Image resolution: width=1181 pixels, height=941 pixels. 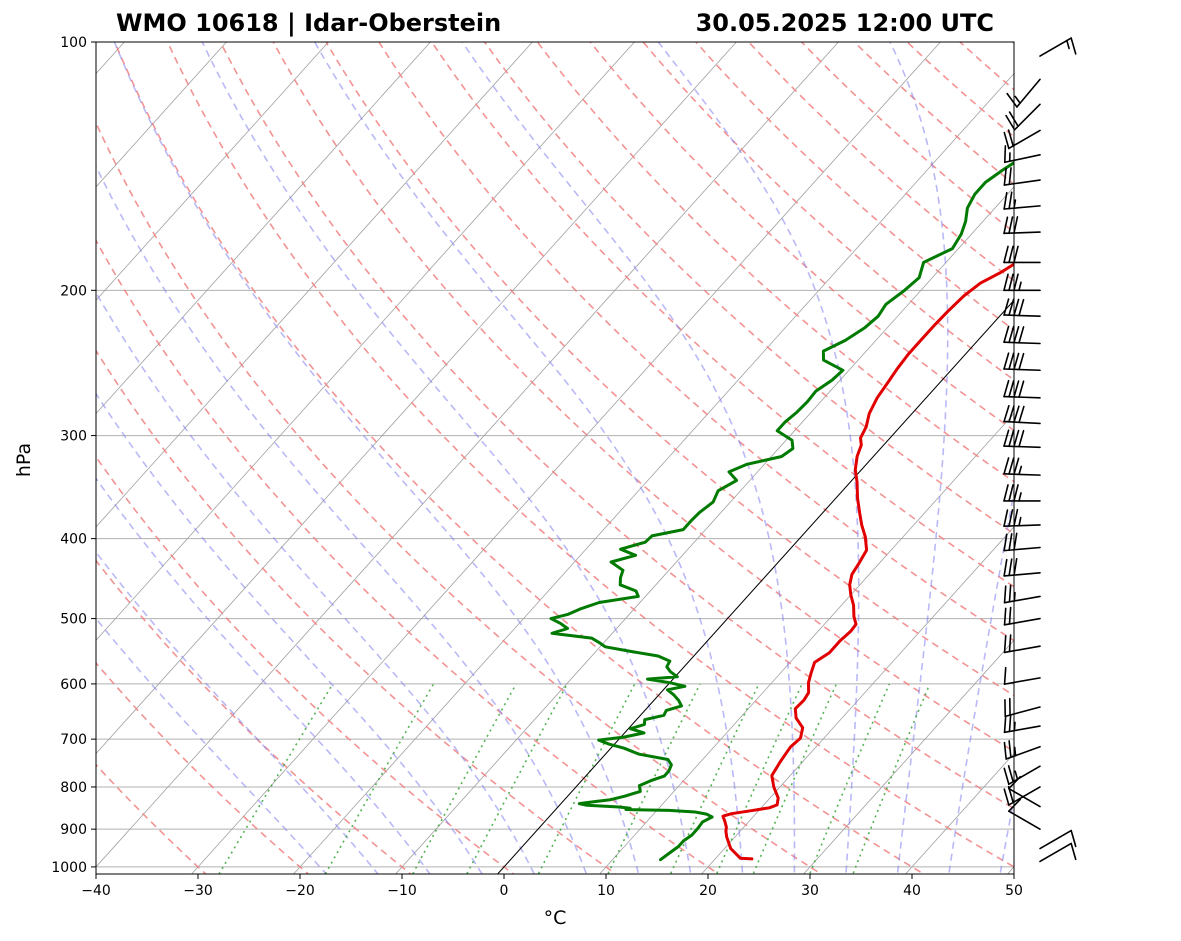 What do you see at coordinates (73, 43) in the screenshot?
I see `y-tick-label: 100` at bounding box center [73, 43].